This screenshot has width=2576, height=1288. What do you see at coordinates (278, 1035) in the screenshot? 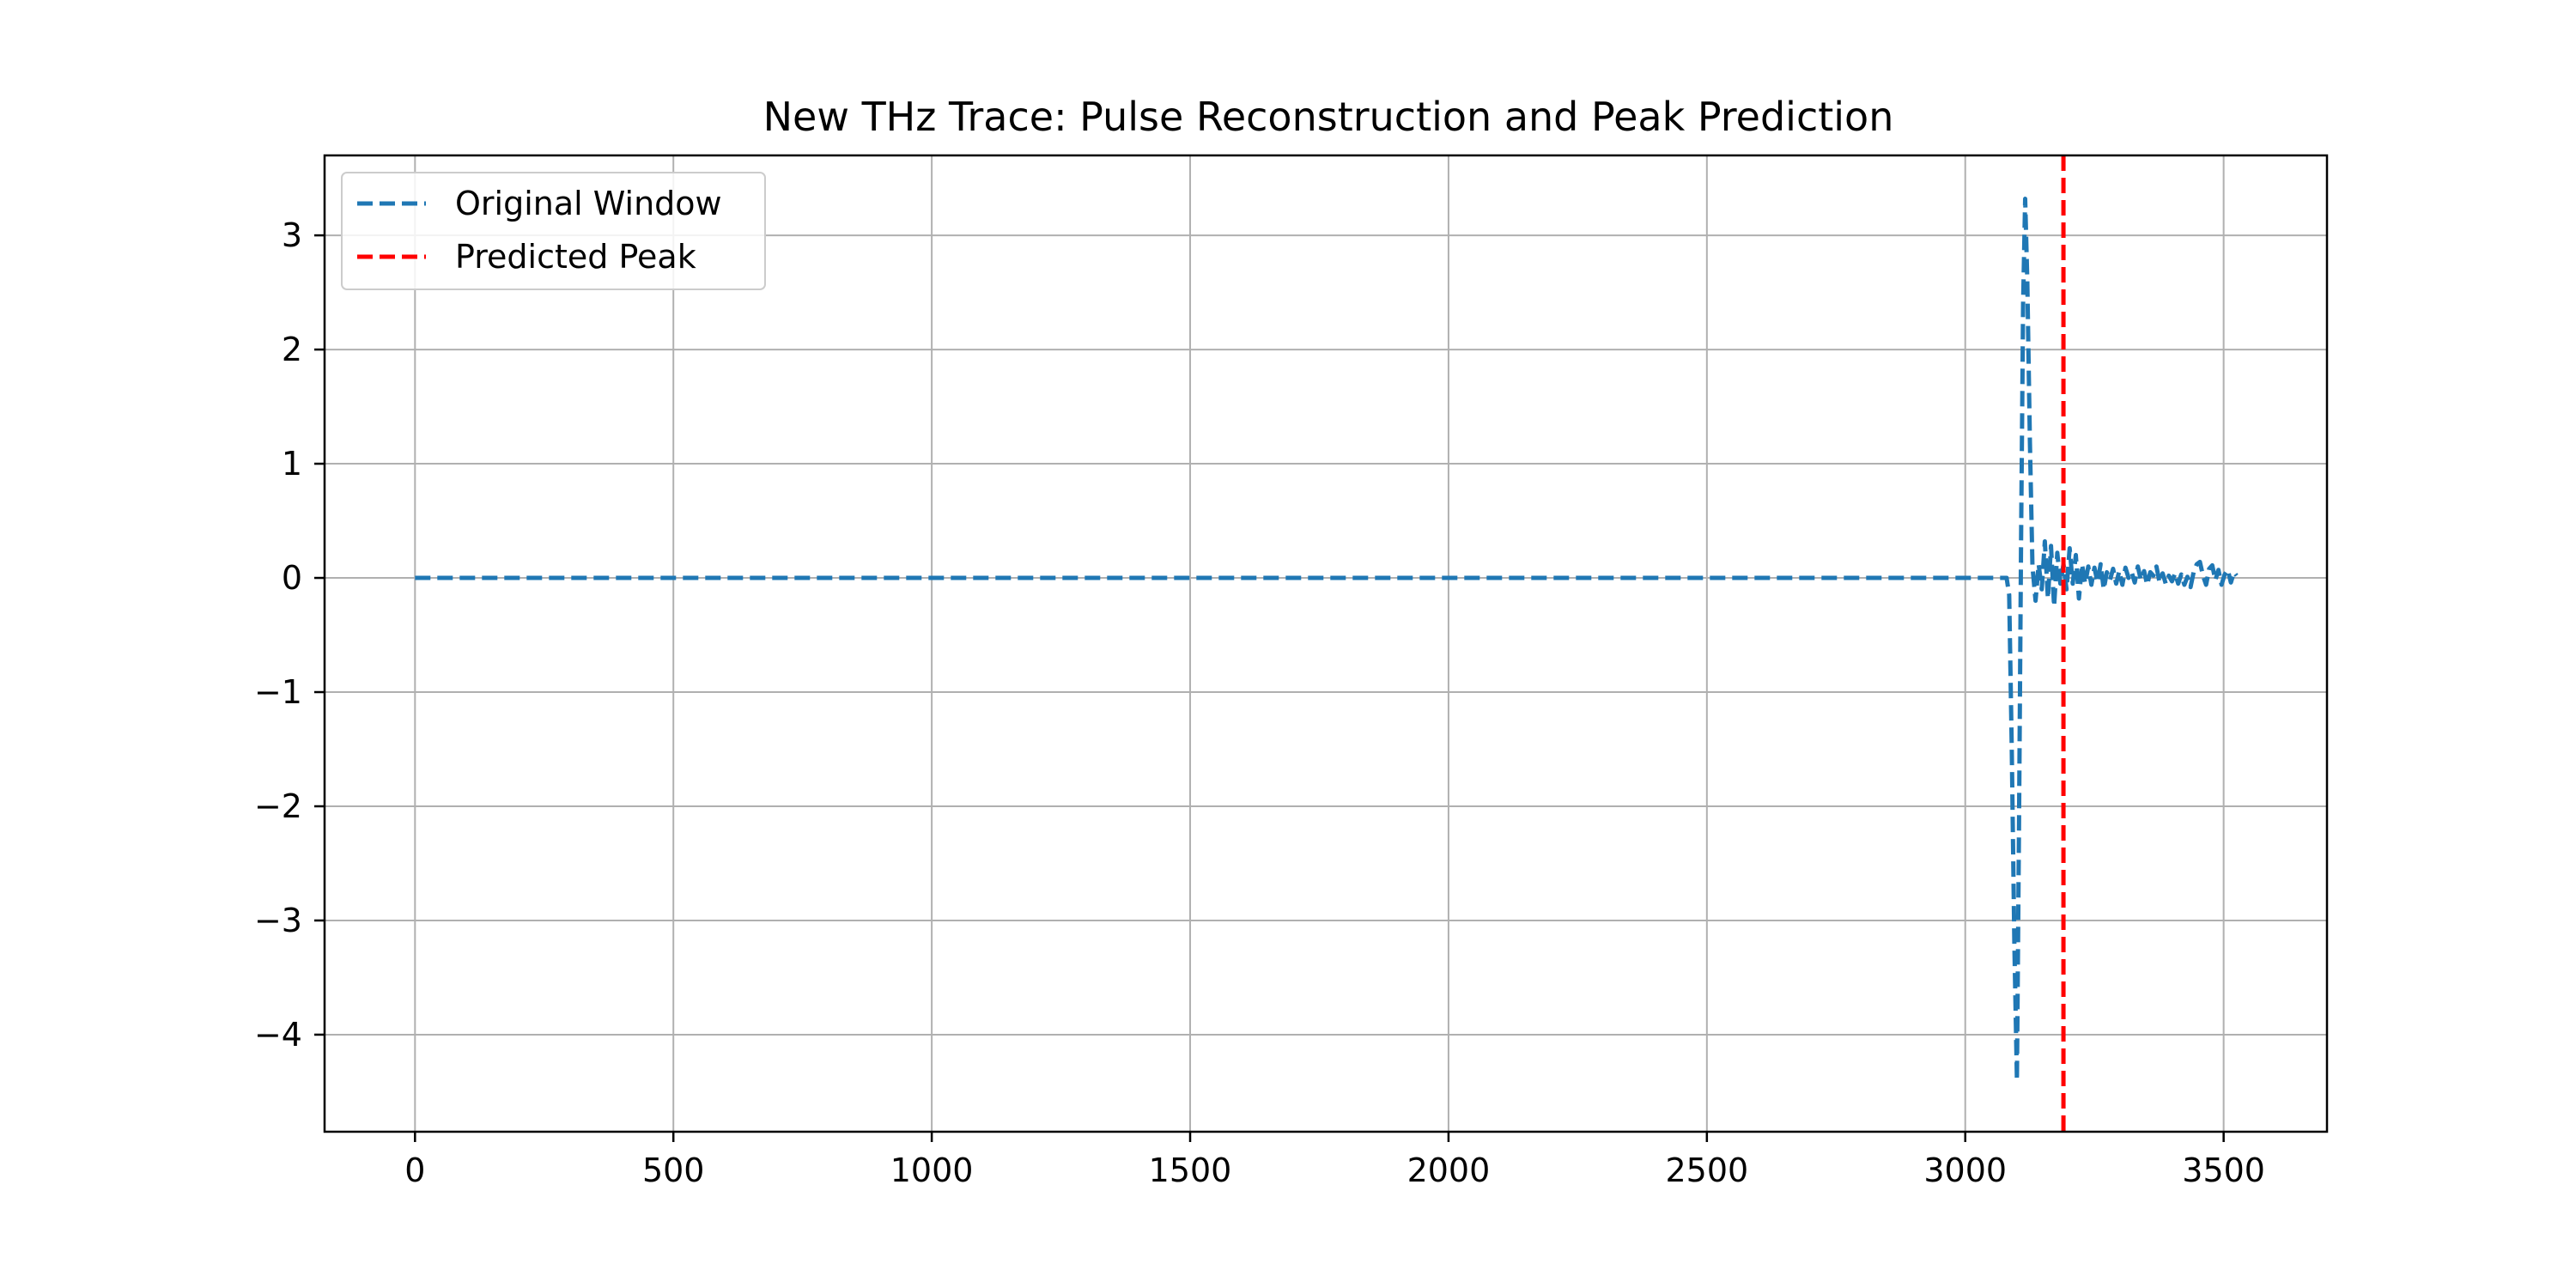
I see `y-tick-label: −4` at bounding box center [278, 1035].